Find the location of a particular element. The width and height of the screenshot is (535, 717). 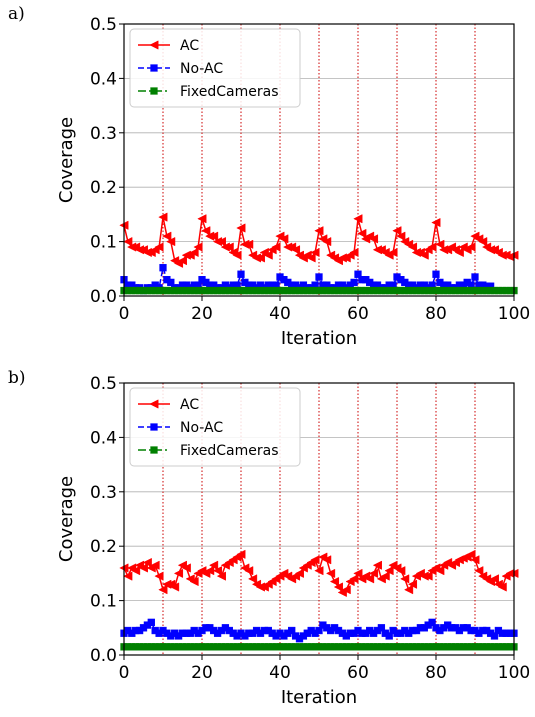

legend-box is located at coordinates (215, 427).